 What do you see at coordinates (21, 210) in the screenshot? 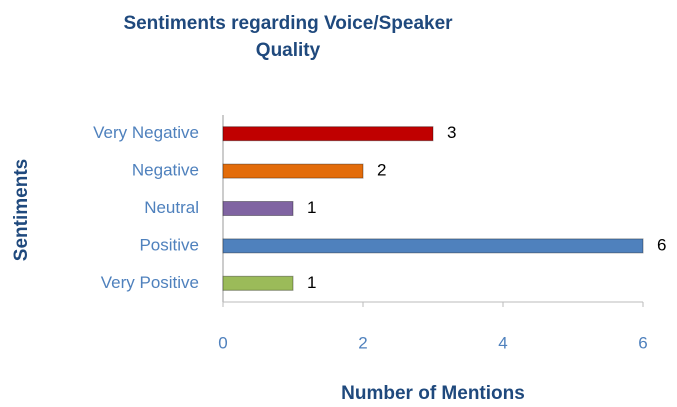
I see `y-axis-label: Sentiments` at bounding box center [21, 210].